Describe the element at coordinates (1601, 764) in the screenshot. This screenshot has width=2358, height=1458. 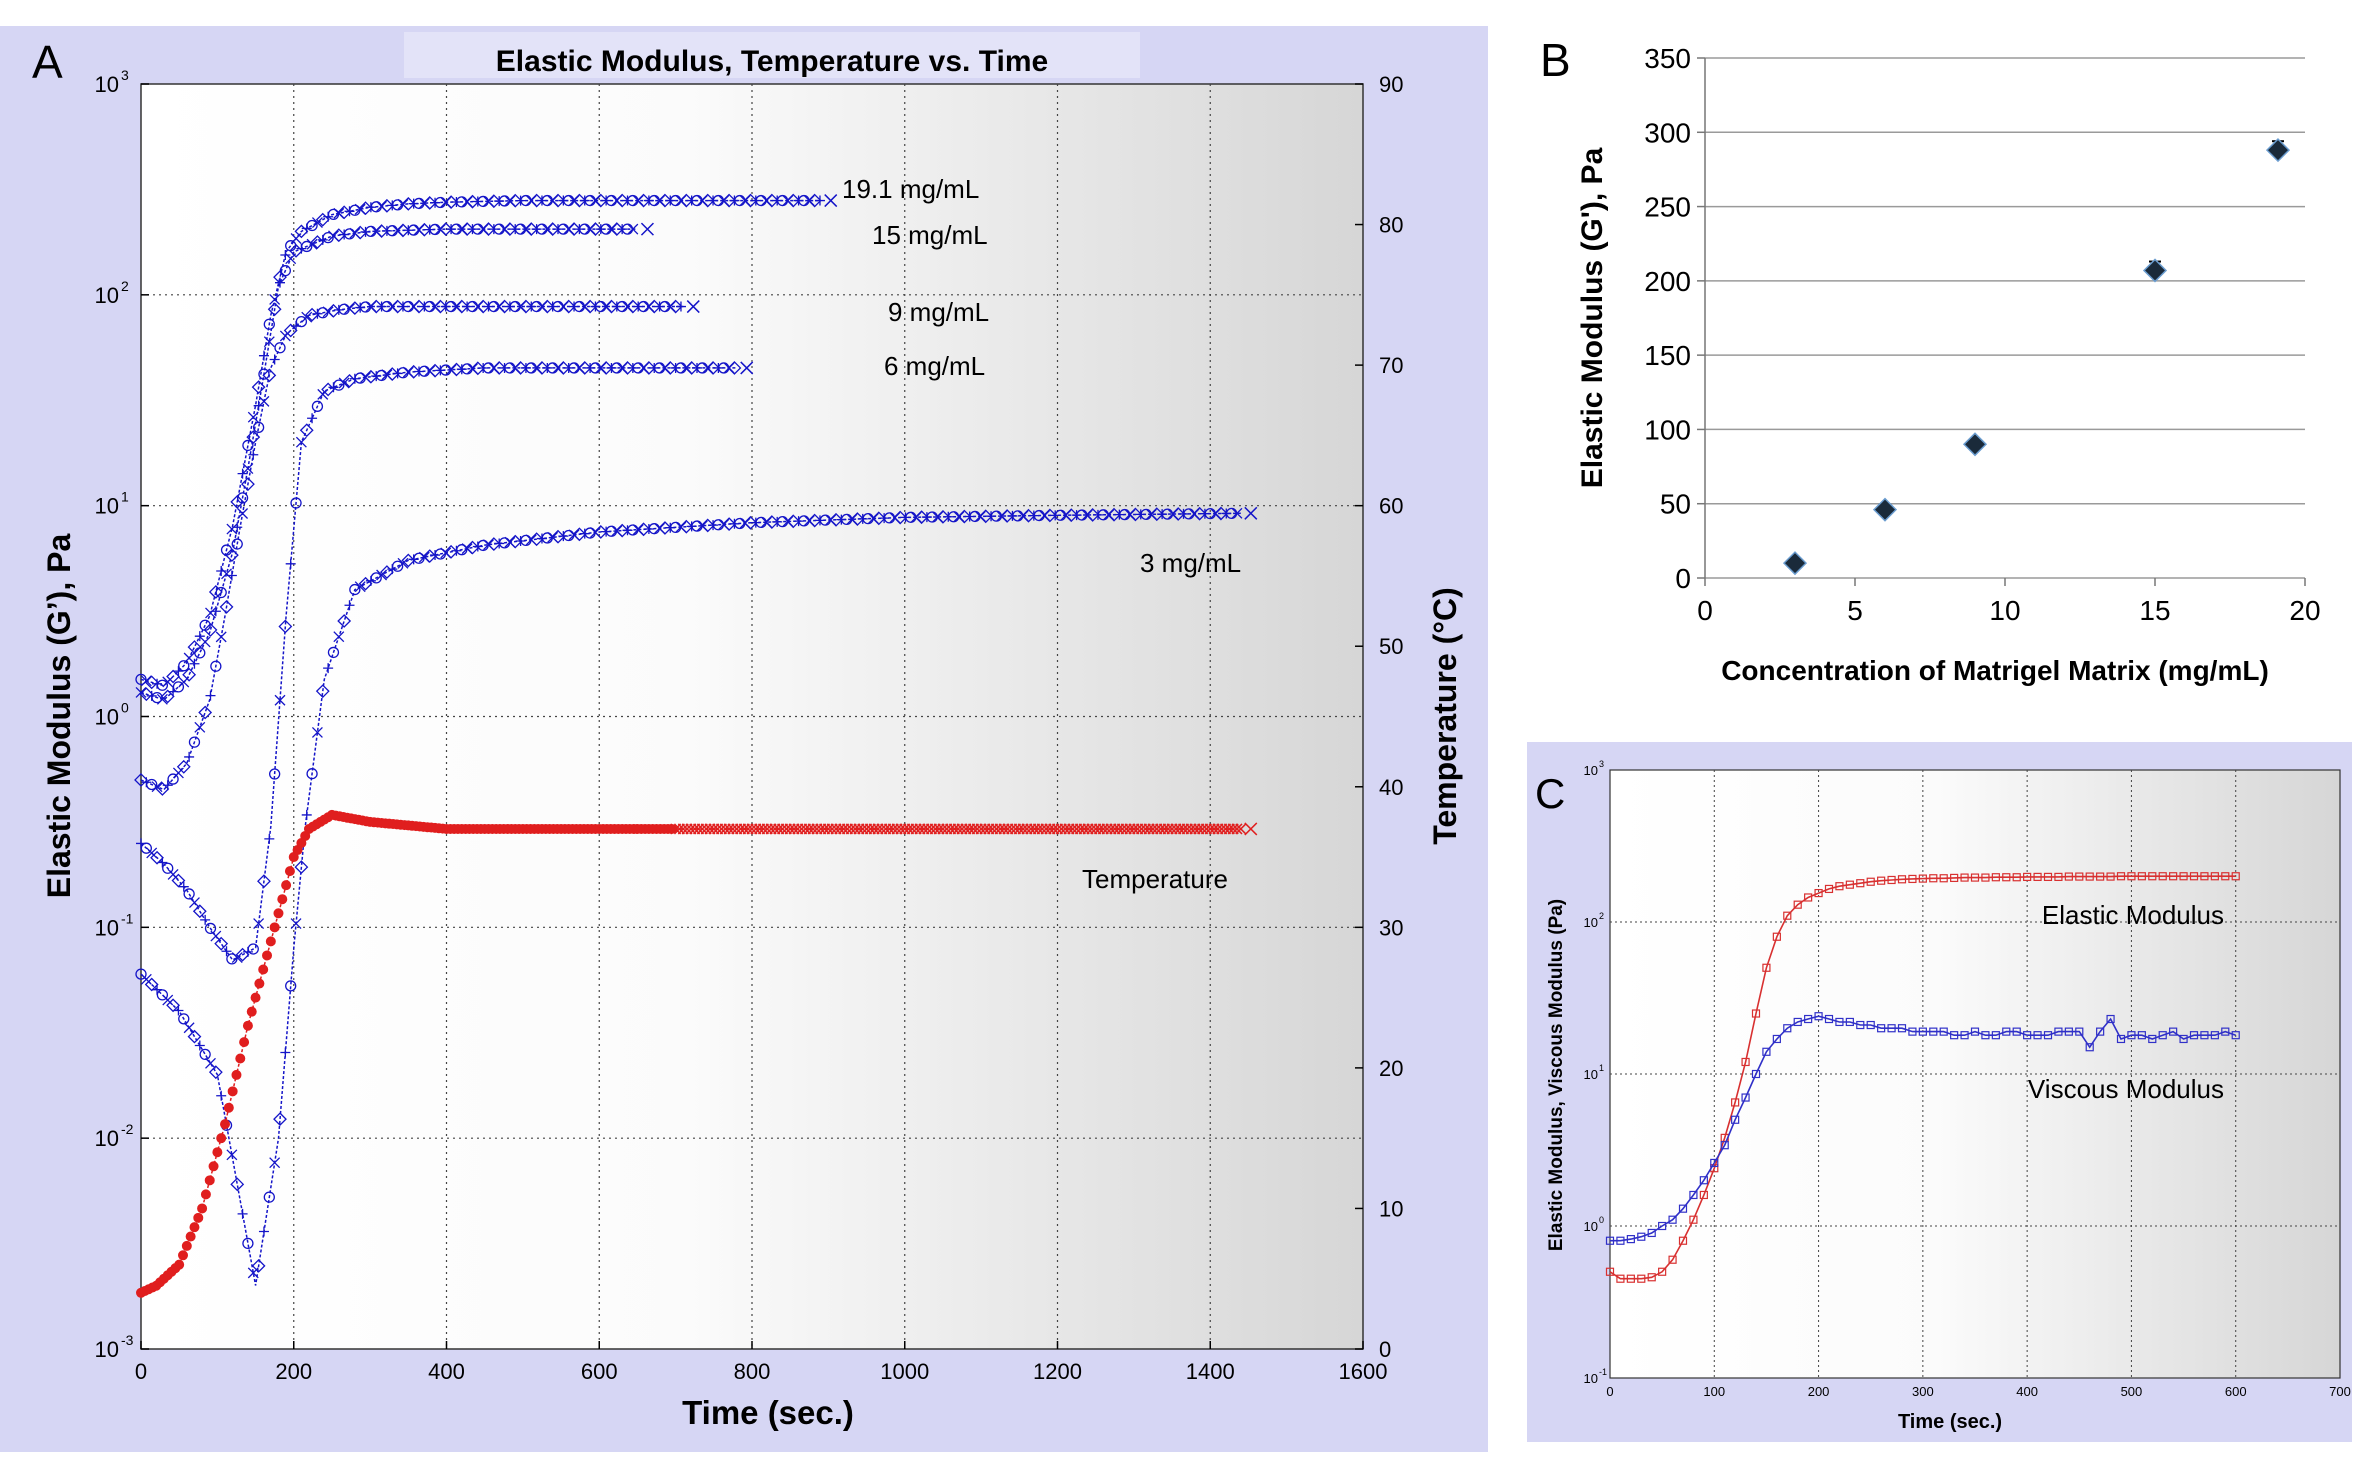
I see `c-y-tick-exponent: 3` at that location.